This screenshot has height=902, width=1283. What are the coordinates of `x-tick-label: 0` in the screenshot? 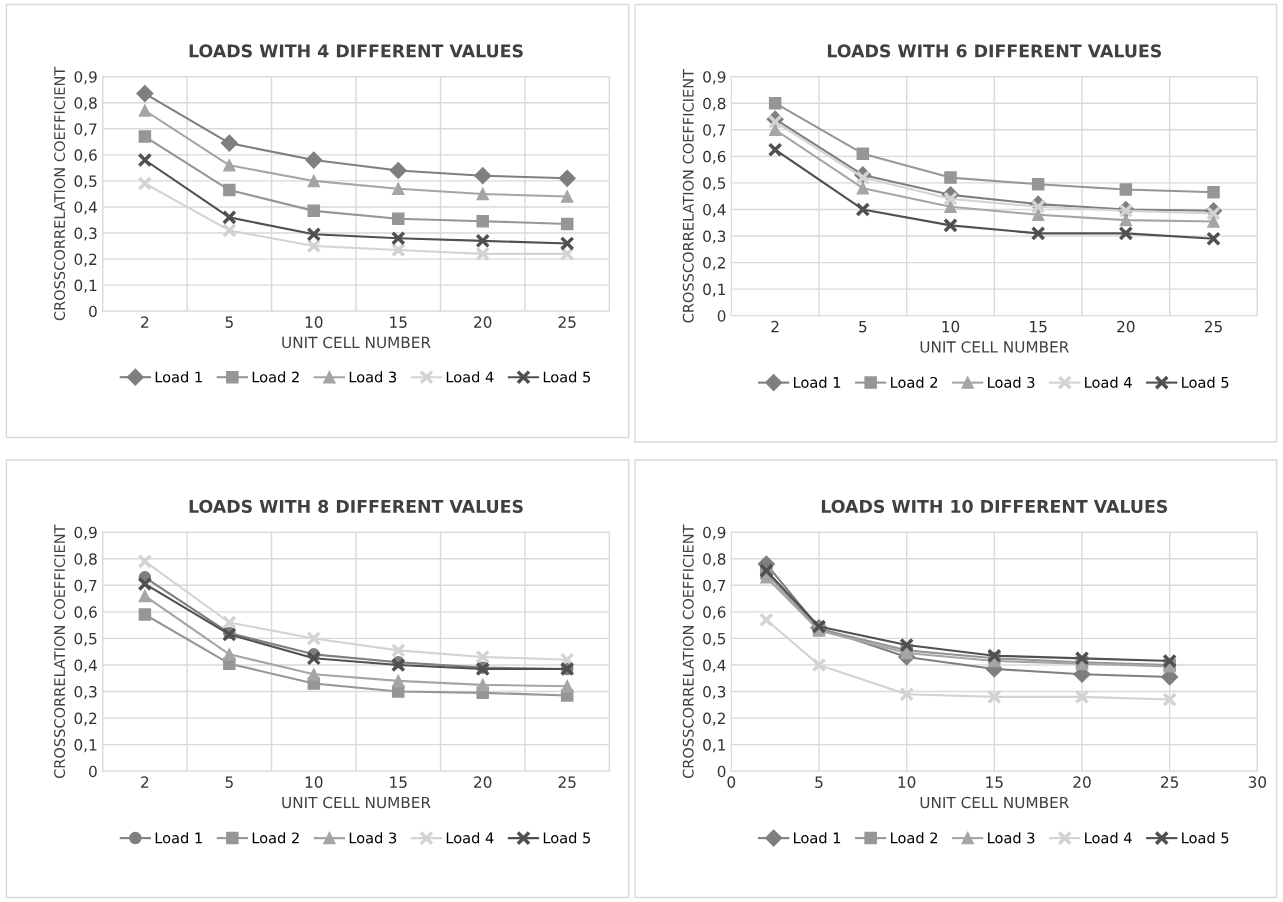 It's located at (731, 782).